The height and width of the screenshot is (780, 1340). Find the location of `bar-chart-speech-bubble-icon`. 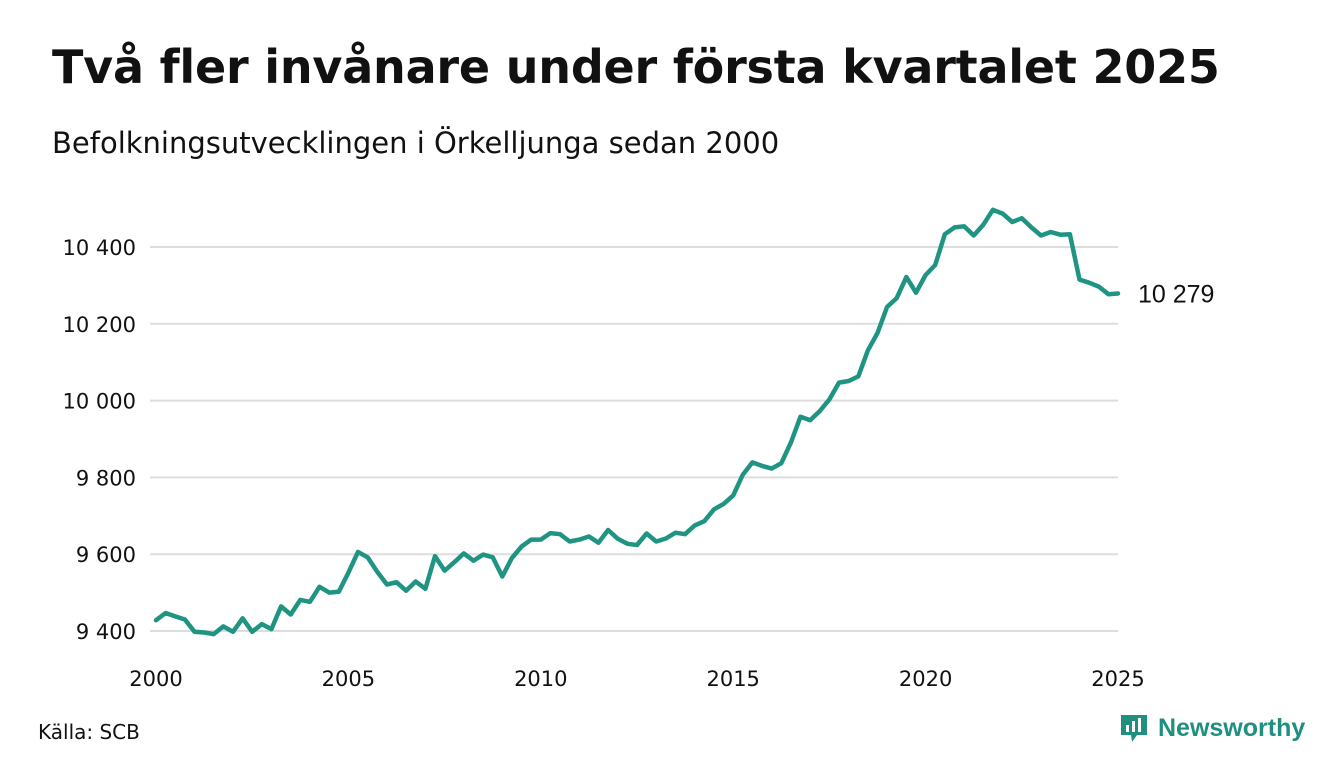

bar-chart-speech-bubble-icon is located at coordinates (1134, 728).